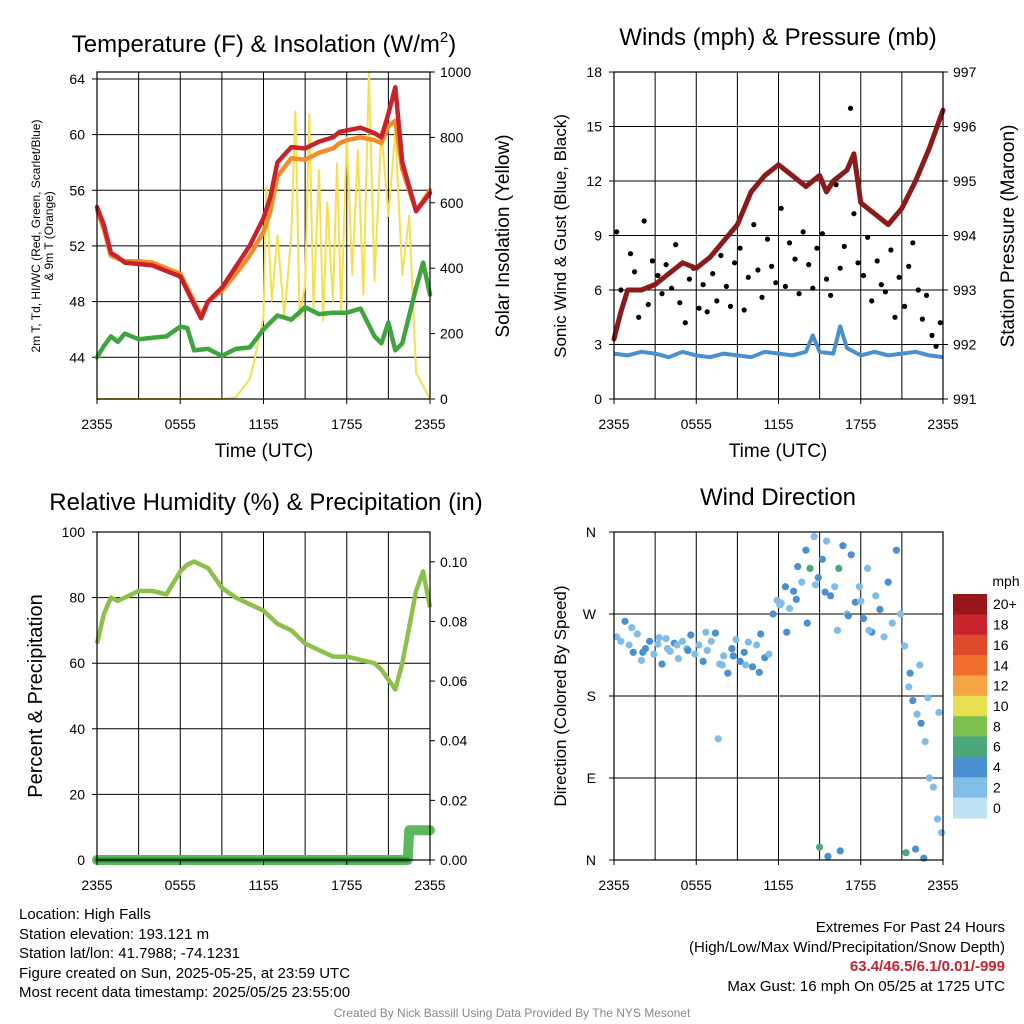 This screenshot has height=1024, width=1024. What do you see at coordinates (444, 399) in the screenshot?
I see `y2-tick-label: 0` at bounding box center [444, 399].